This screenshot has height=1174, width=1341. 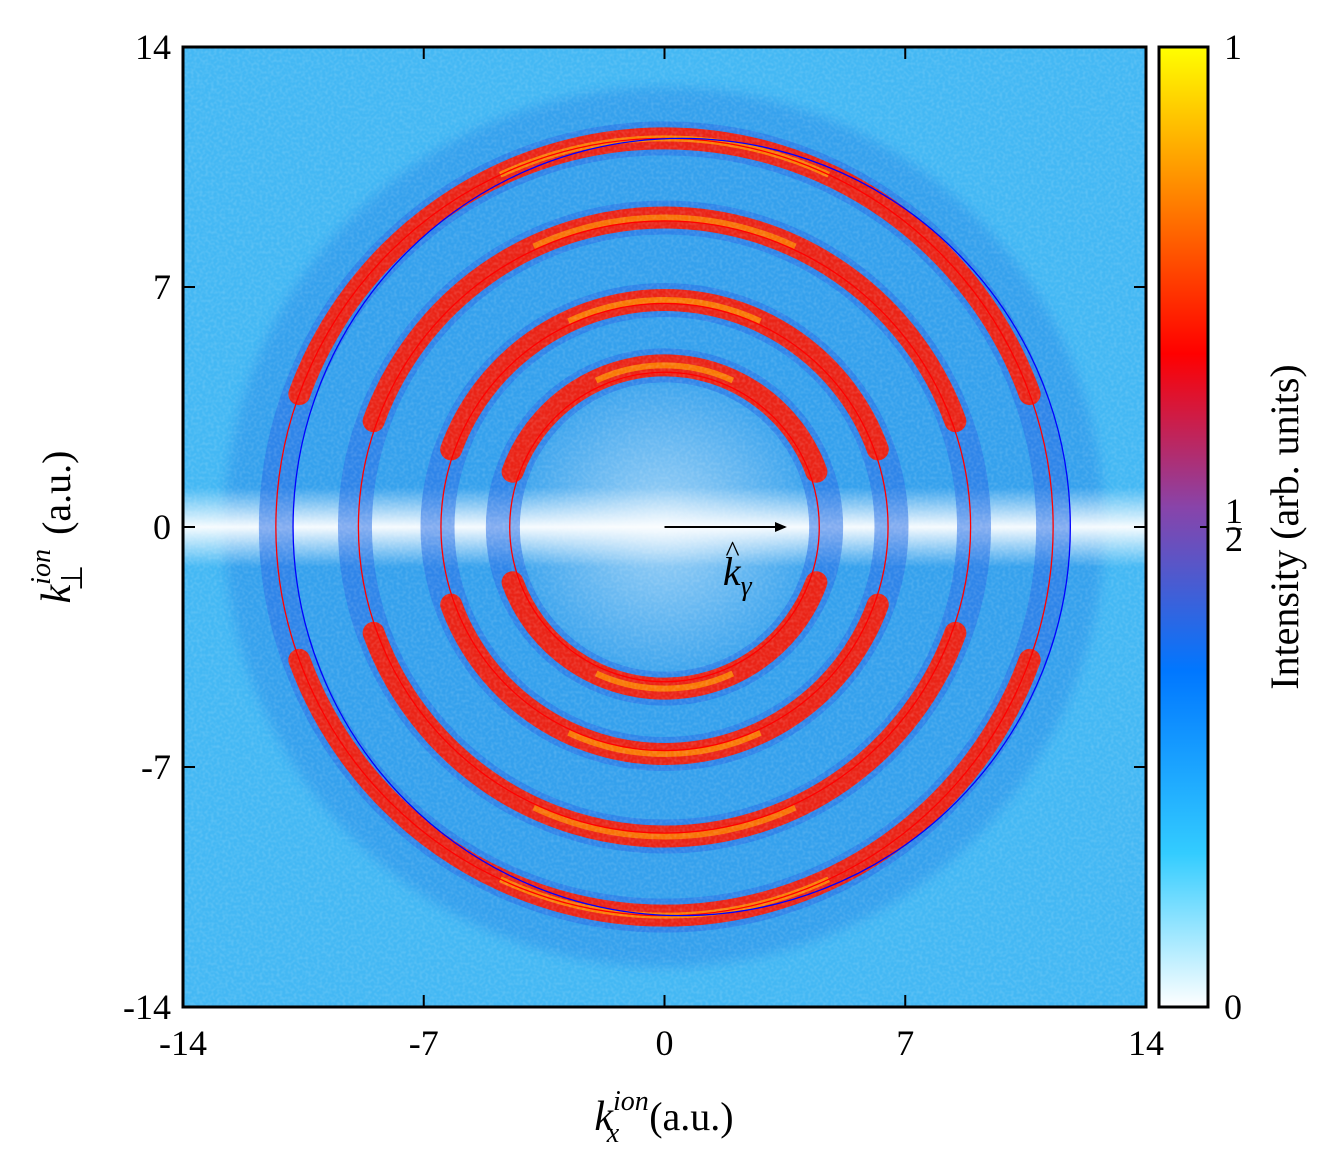 What do you see at coordinates (1284, 527) in the screenshot?
I see `colorbar-label: Intensity (arb. units)` at bounding box center [1284, 527].